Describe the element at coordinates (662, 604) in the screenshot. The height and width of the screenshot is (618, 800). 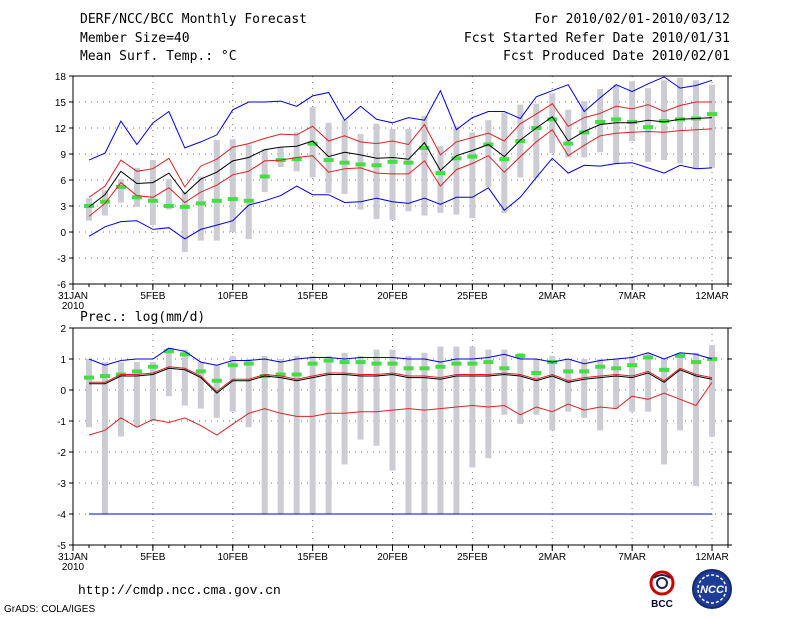
I see `bcc-logo-text: BCC` at that location.